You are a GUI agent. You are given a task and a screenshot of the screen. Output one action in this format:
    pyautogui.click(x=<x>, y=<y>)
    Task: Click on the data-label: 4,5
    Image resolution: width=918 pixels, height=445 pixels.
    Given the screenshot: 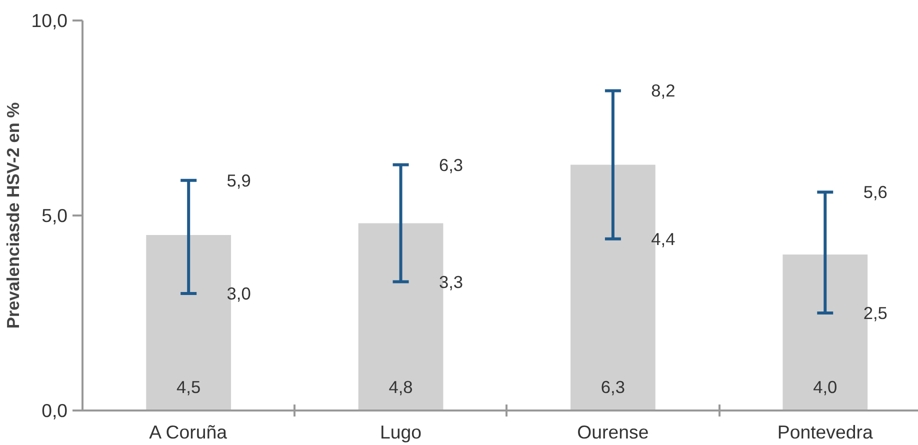 What is the action you would take?
    pyautogui.click(x=188, y=387)
    